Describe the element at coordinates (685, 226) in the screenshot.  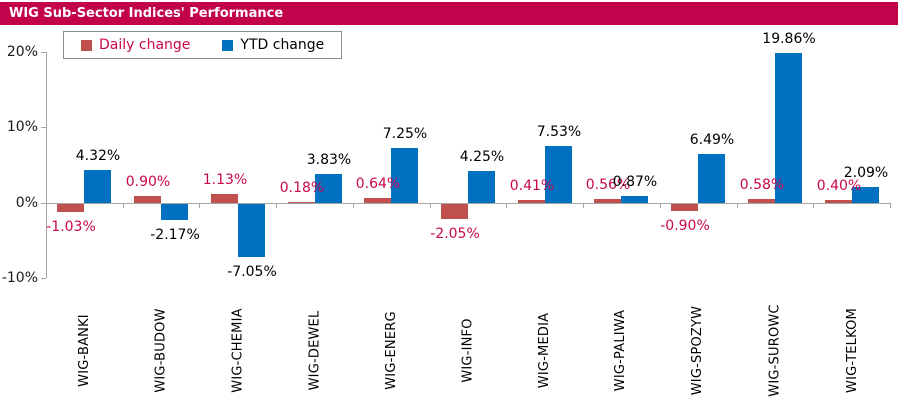
I see `daily-bar-value-label: -0.90%` at that location.